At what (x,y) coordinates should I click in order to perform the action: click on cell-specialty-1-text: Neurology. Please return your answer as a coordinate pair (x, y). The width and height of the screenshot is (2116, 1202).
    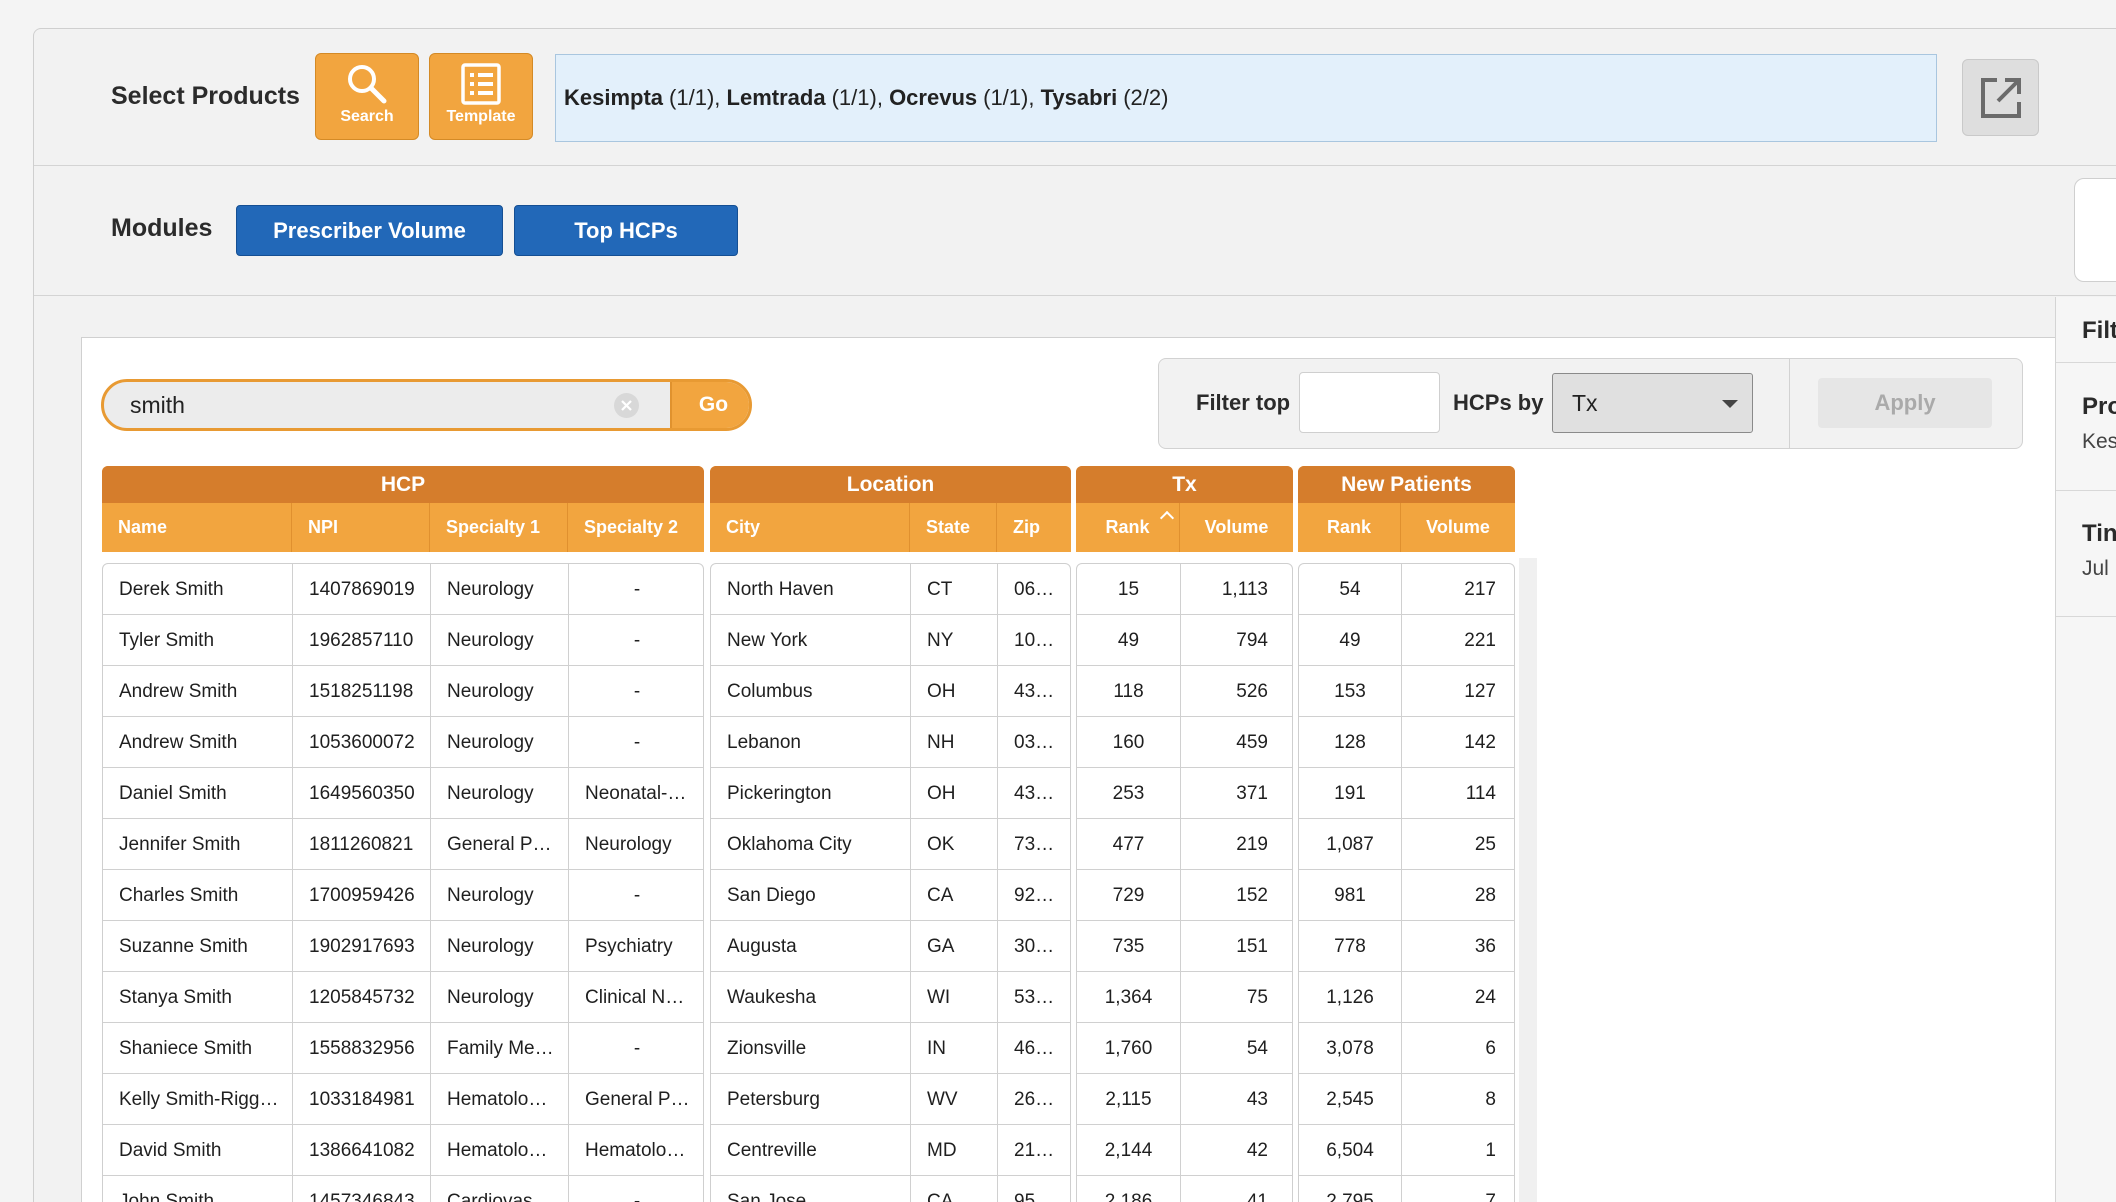
    Looking at the image, I should click on (490, 997).